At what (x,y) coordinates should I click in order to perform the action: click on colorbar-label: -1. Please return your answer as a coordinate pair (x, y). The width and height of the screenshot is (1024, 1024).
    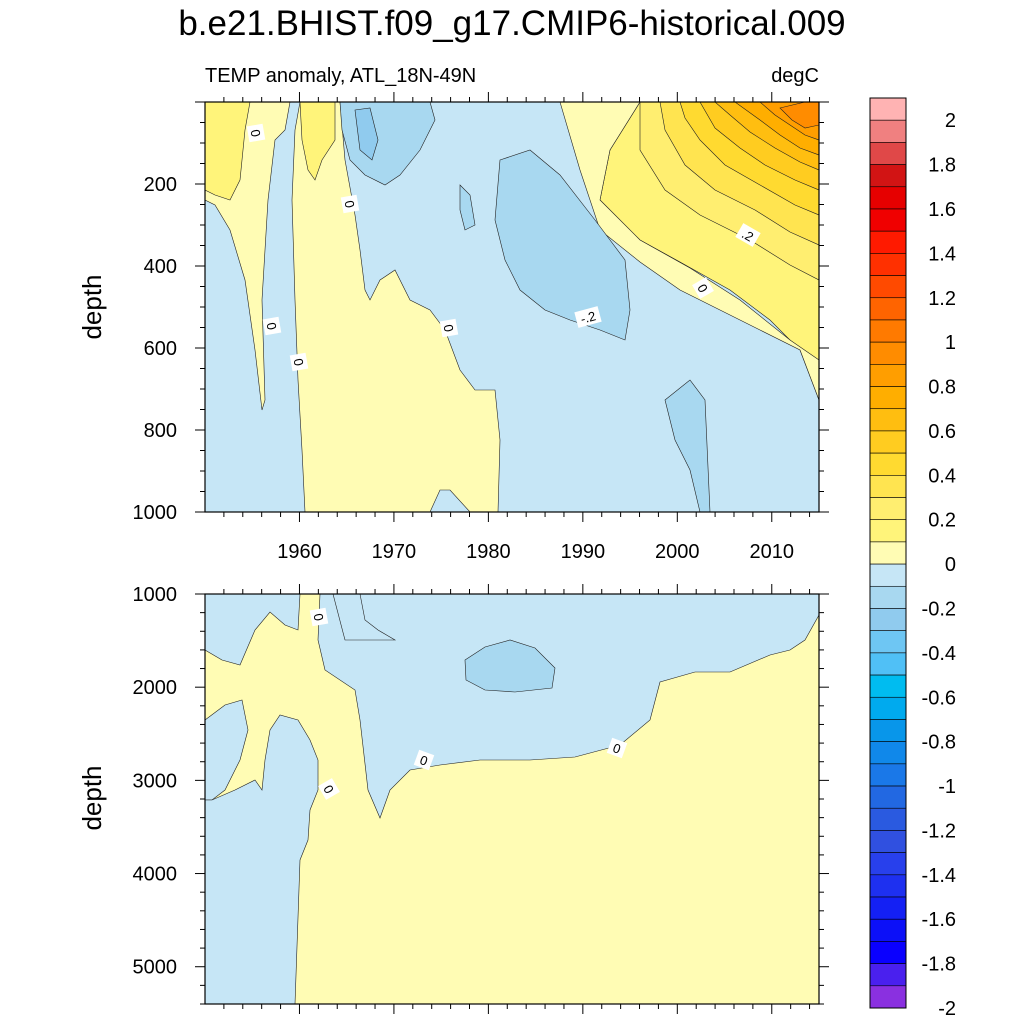
    Looking at the image, I should click on (947, 787).